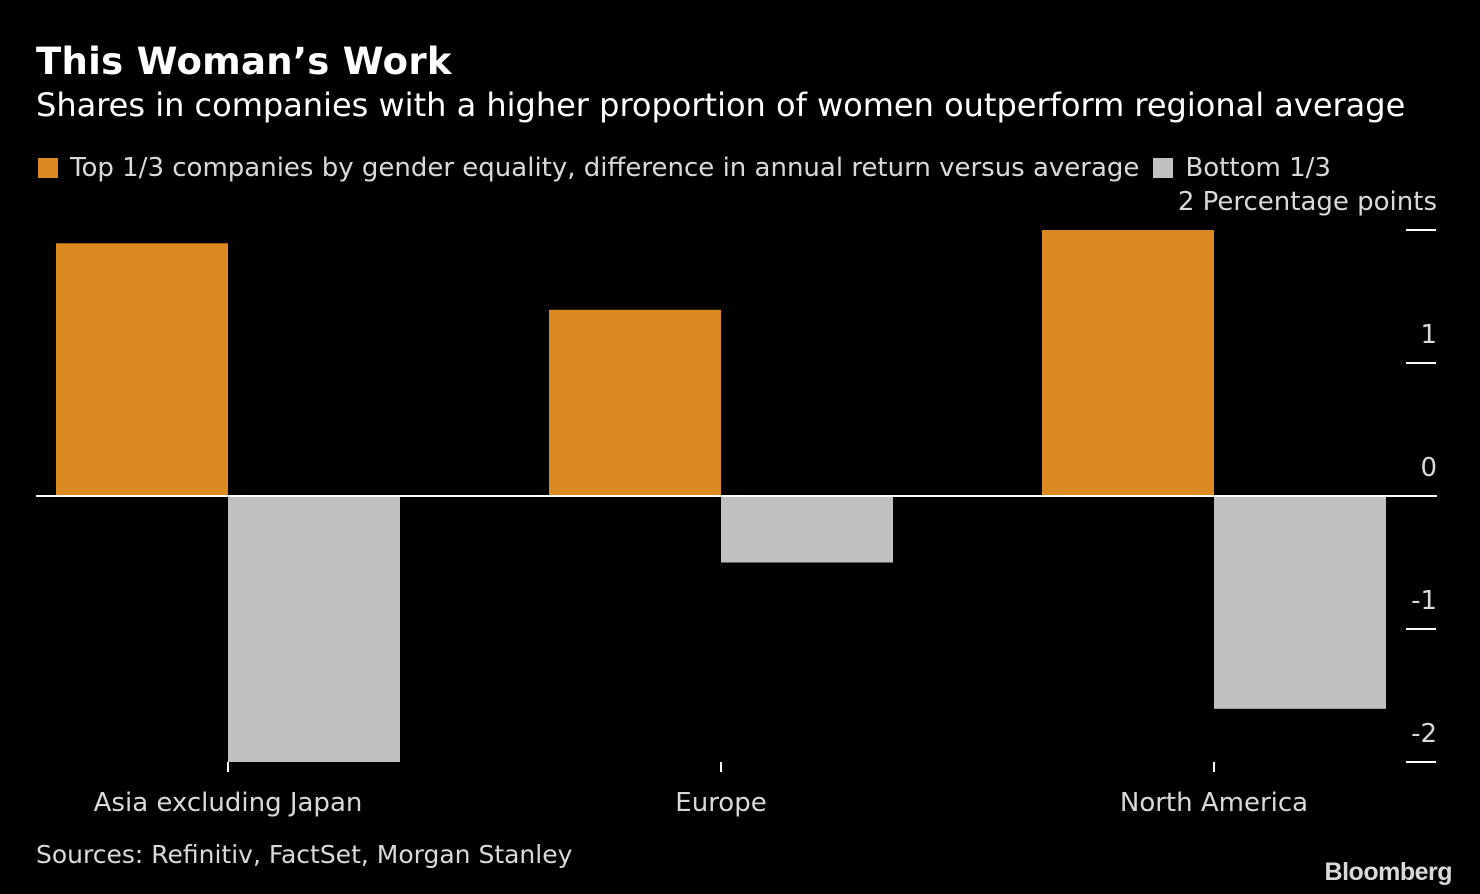  I want to click on legend-label-bottom: Bottom 1/3, so click(1258, 168).